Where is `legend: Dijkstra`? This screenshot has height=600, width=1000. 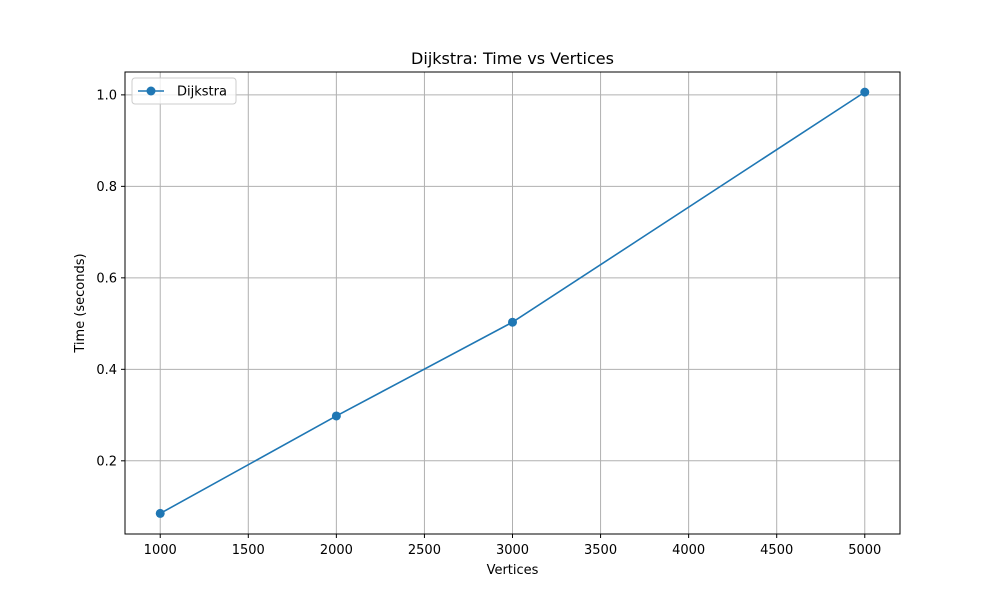
legend: Dijkstra is located at coordinates (184, 91).